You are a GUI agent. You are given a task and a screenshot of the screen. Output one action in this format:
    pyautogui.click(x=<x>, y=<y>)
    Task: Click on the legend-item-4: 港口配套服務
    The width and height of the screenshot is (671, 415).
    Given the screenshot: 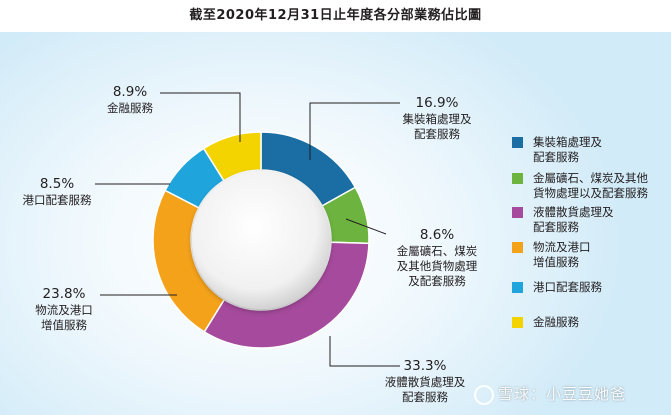 What is the action you would take?
    pyautogui.click(x=557, y=287)
    